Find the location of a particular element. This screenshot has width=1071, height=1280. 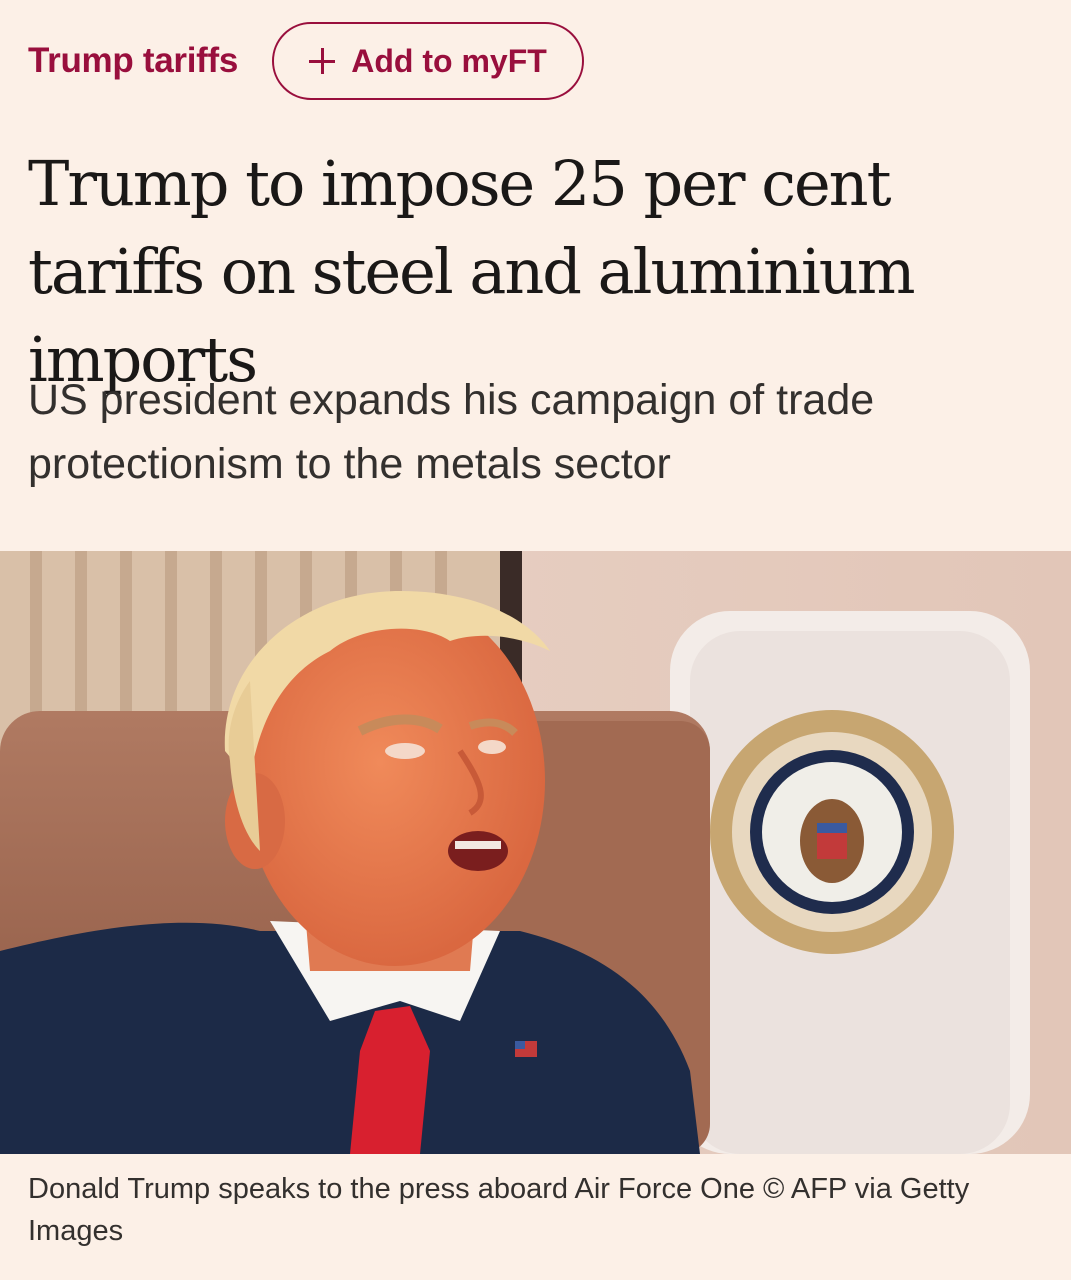

topic-row: Trump tariffs Add to myFT is located at coordinates (306, 61).